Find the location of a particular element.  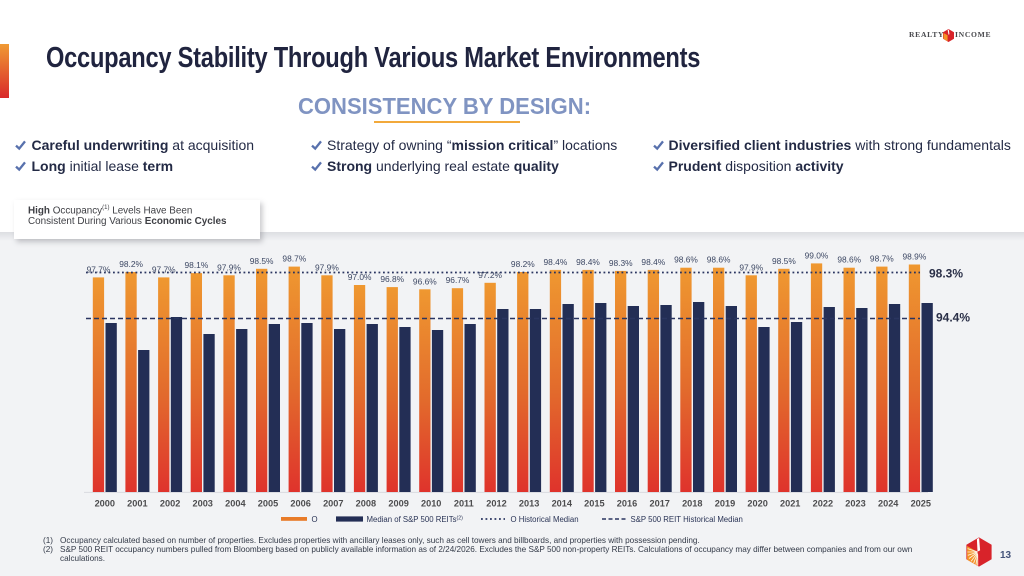

svg-text: 2022 is located at coordinates (823, 504).